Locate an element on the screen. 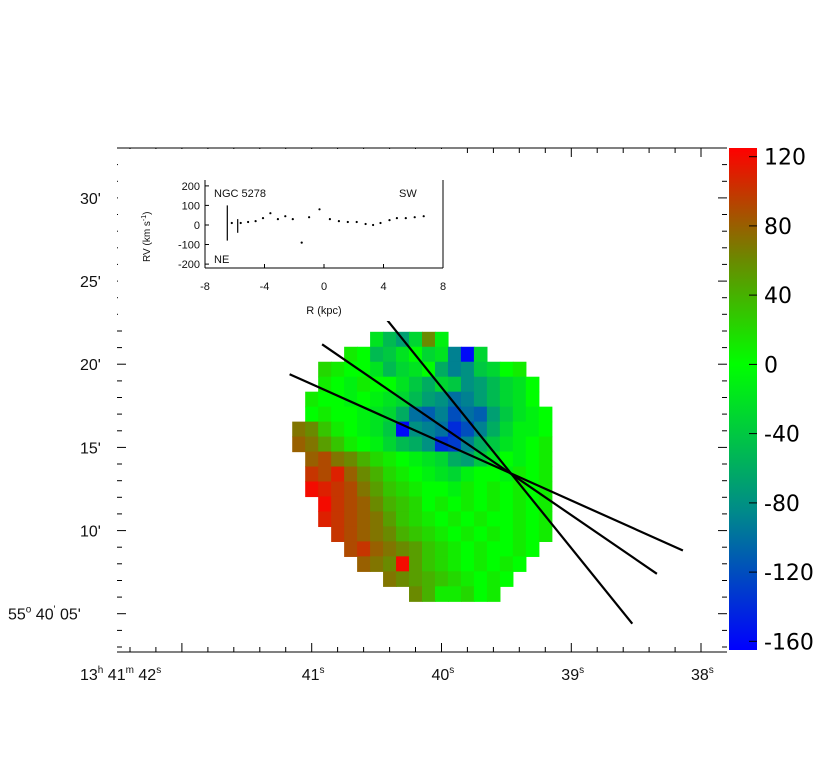 The image size is (830, 770). inset-x-tick-label: -4 is located at coordinates (265, 287).